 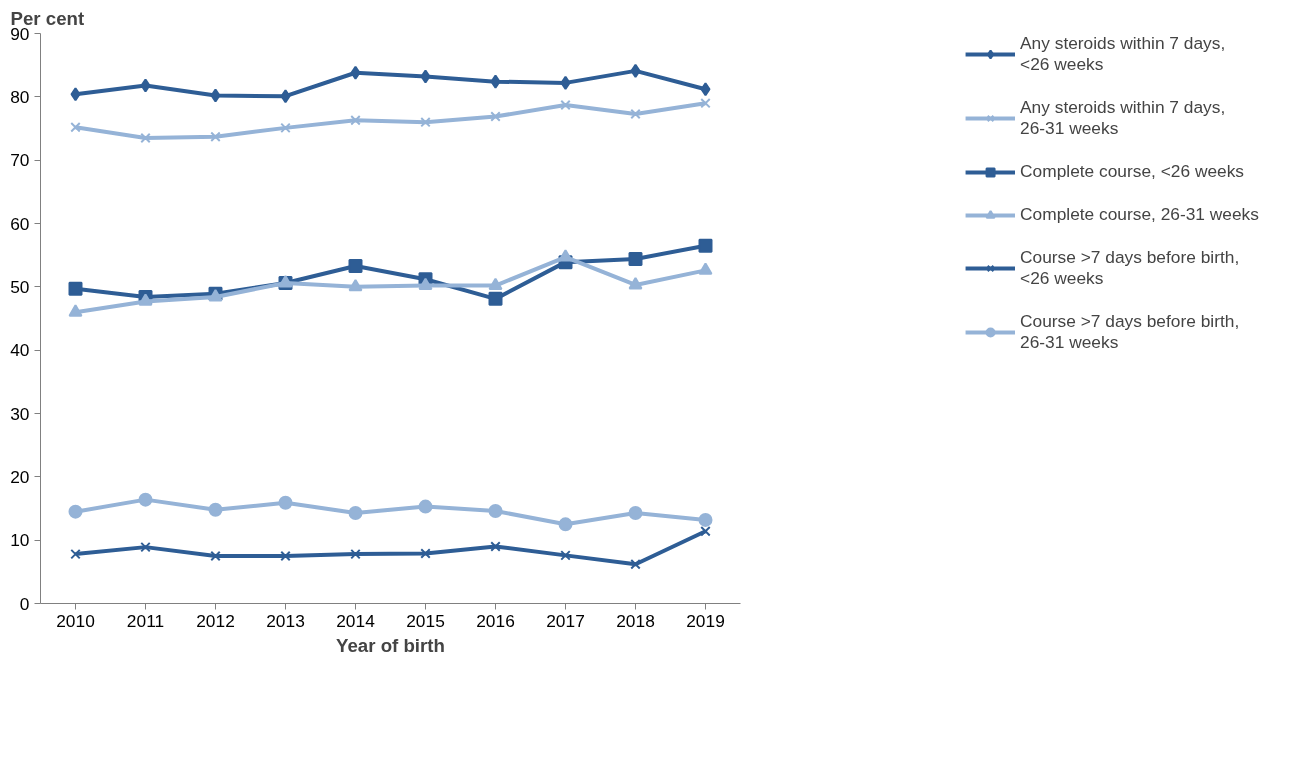 I want to click on y-tick-label: 70, so click(x=20, y=160).